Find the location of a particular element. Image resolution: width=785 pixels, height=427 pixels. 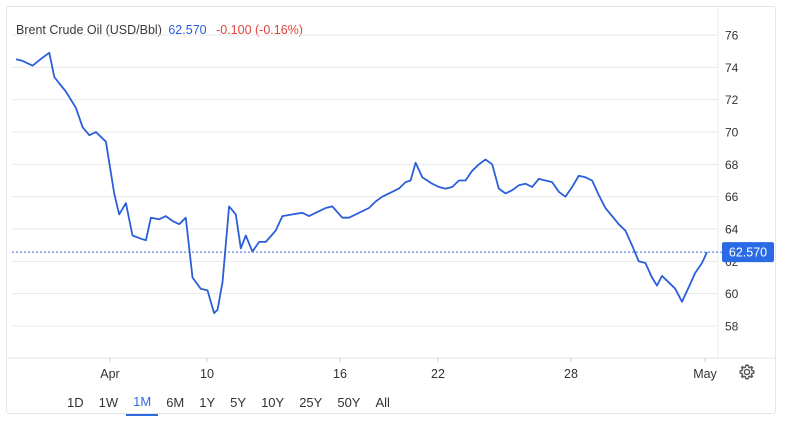

last-price-tag: 62.570 is located at coordinates (748, 252).